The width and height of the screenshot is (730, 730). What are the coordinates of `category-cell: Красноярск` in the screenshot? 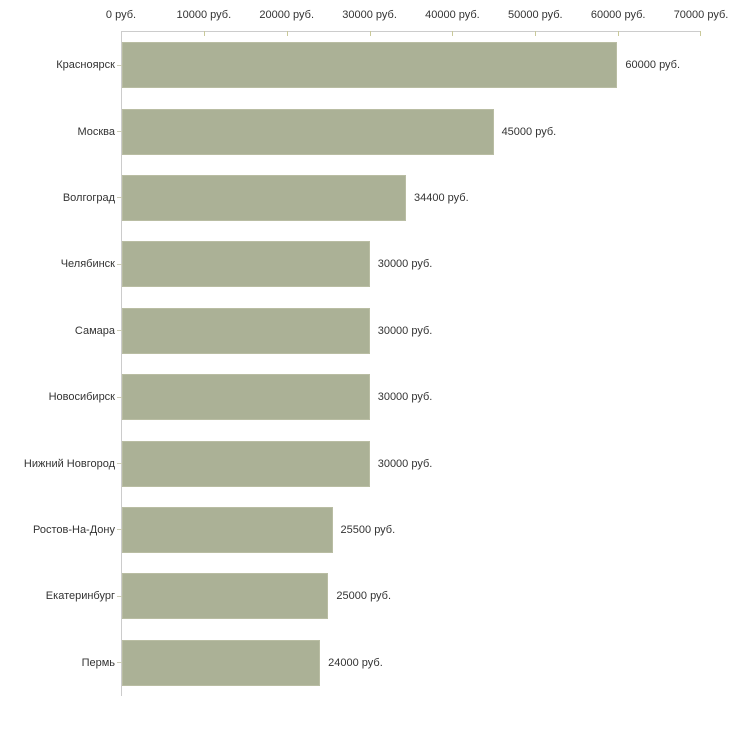 It's located at (61, 65).